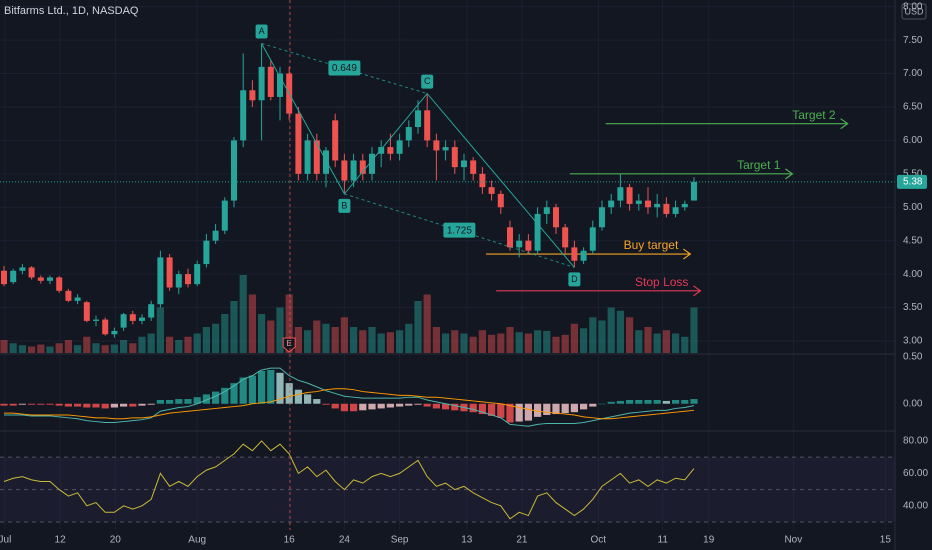  What do you see at coordinates (344, 205) in the screenshot?
I see `point-label: B` at bounding box center [344, 205].